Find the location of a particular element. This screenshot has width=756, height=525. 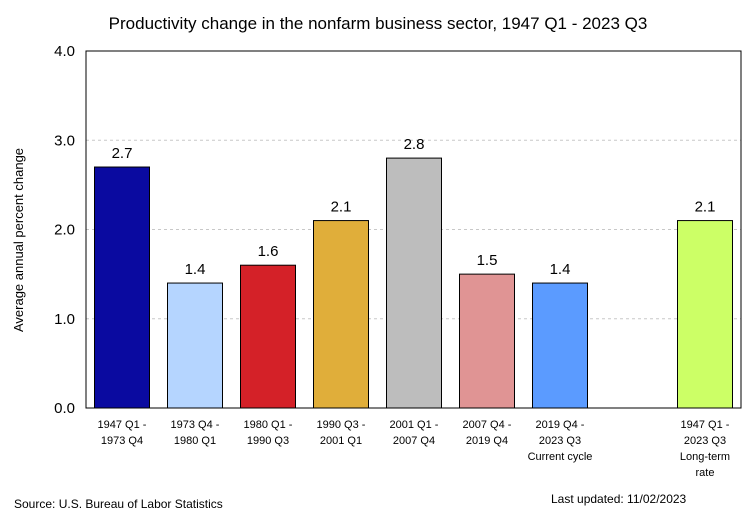

x-tick-label: 1973 Q4 - is located at coordinates (195, 425).